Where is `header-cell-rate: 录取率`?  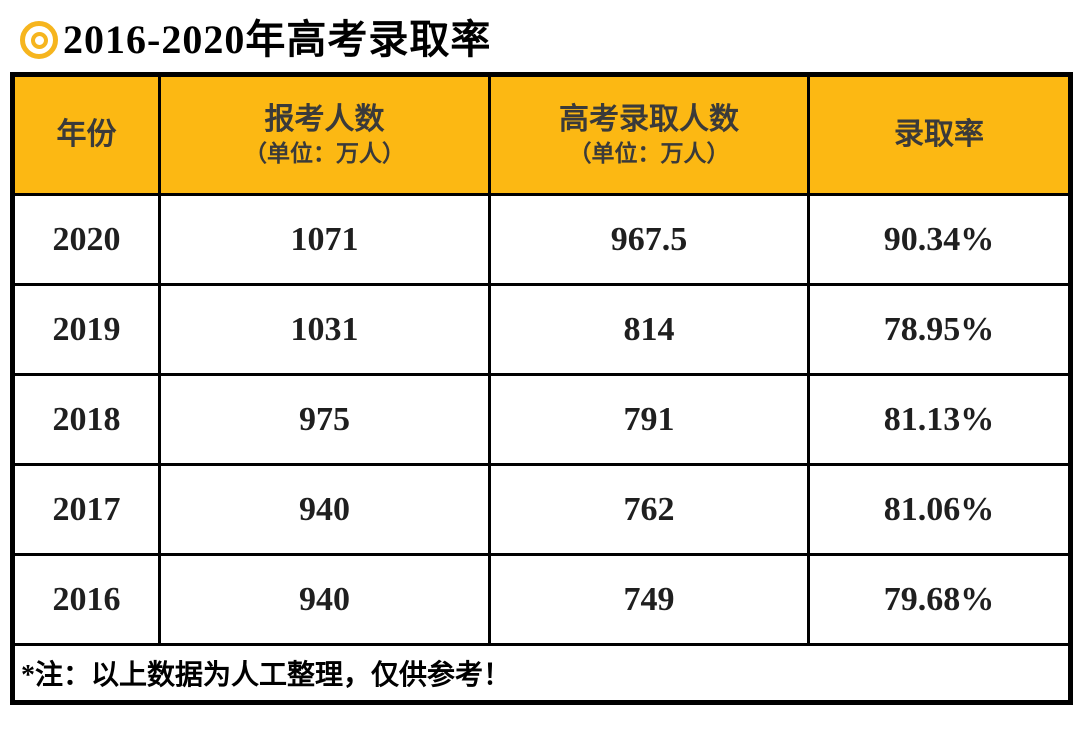
header-cell-rate: 录取率 is located at coordinates (939, 134).